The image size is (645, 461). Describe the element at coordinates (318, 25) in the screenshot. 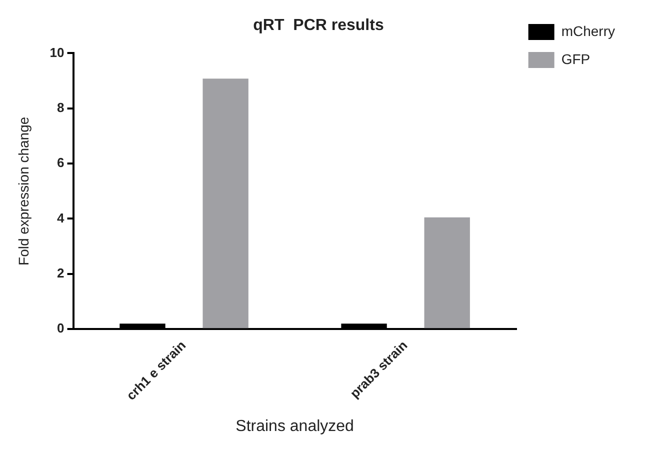

I see `chart-title: qRT PCR results` at that location.